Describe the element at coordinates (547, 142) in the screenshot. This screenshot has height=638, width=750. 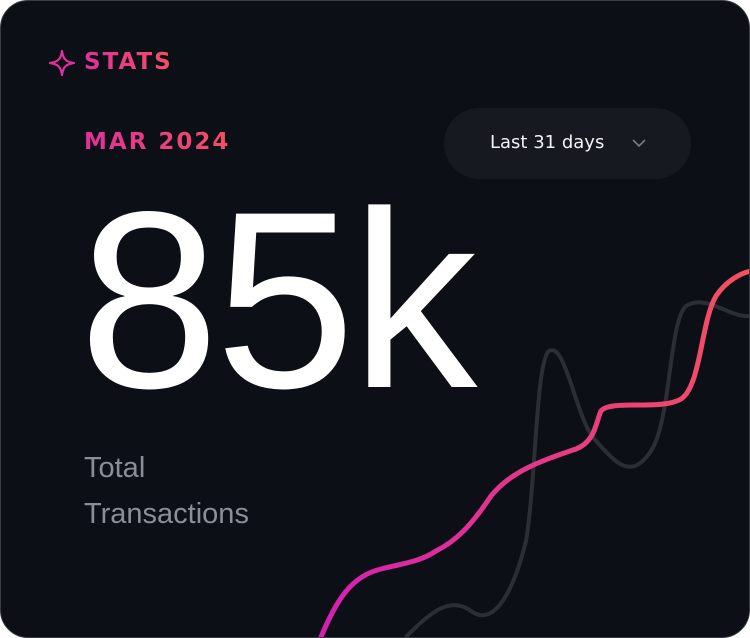
I see `dropdown-text: Last 31 days` at that location.